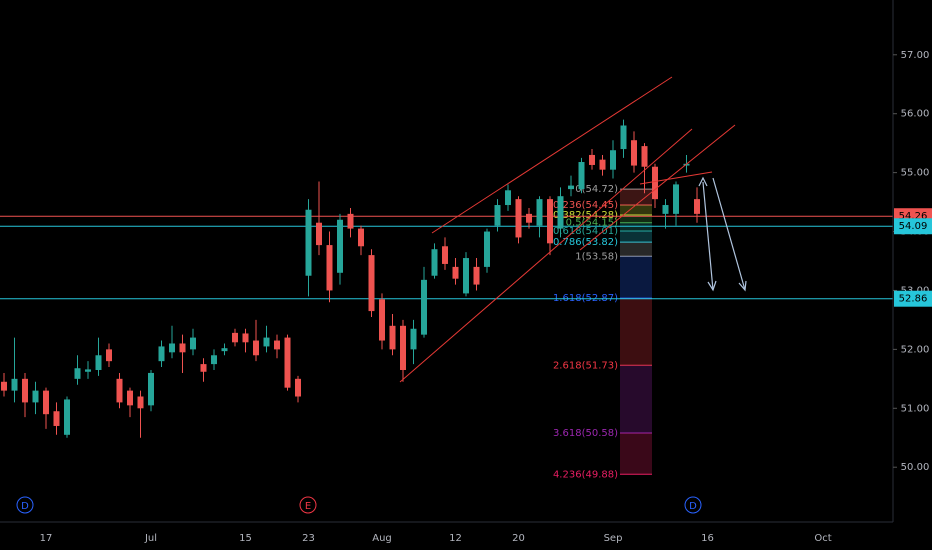 The image size is (932, 550). I want to click on arrows, so click(722, 234).